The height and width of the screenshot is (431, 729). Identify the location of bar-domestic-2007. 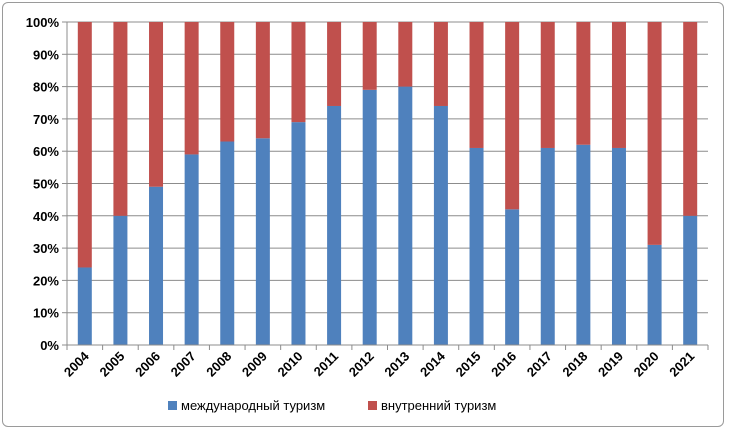
(191, 88).